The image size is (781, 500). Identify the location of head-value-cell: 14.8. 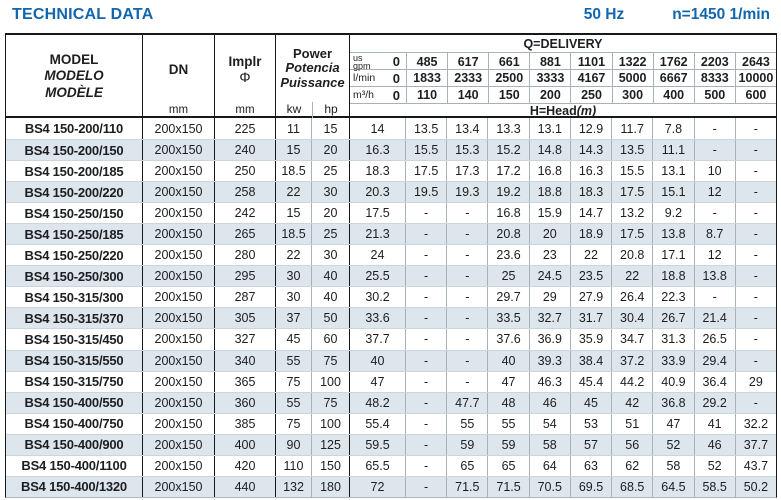
(549, 150).